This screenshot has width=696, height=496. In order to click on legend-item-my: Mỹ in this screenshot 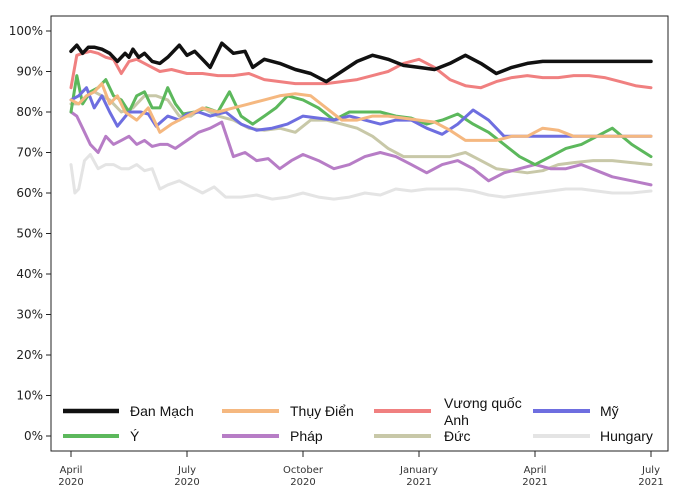, I will do `click(576, 411)`.